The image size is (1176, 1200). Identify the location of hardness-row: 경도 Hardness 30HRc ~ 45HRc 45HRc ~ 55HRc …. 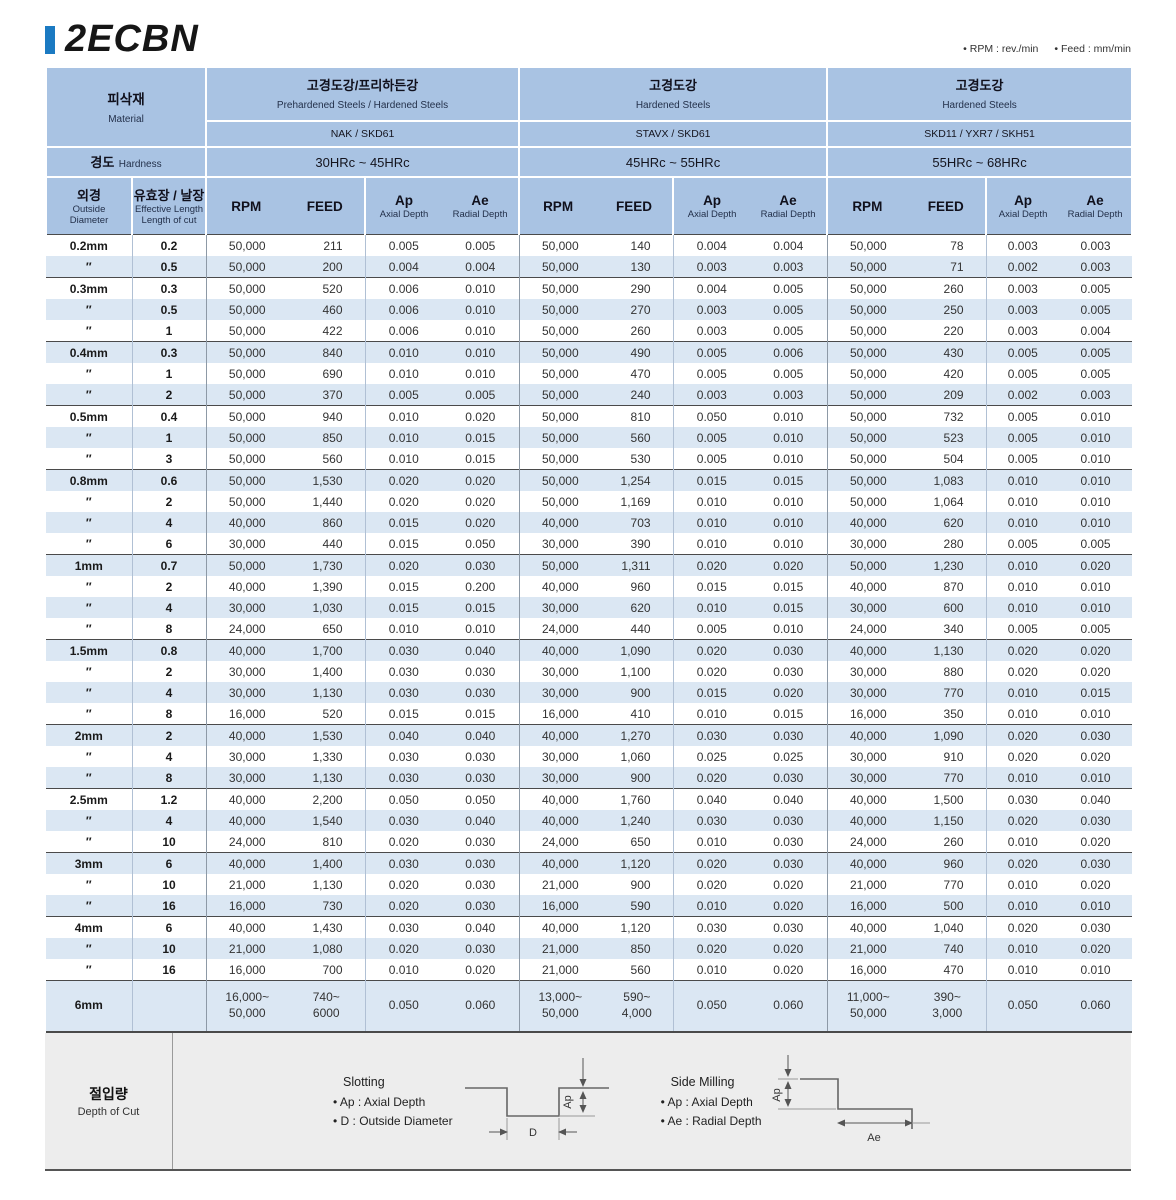
(589, 162).